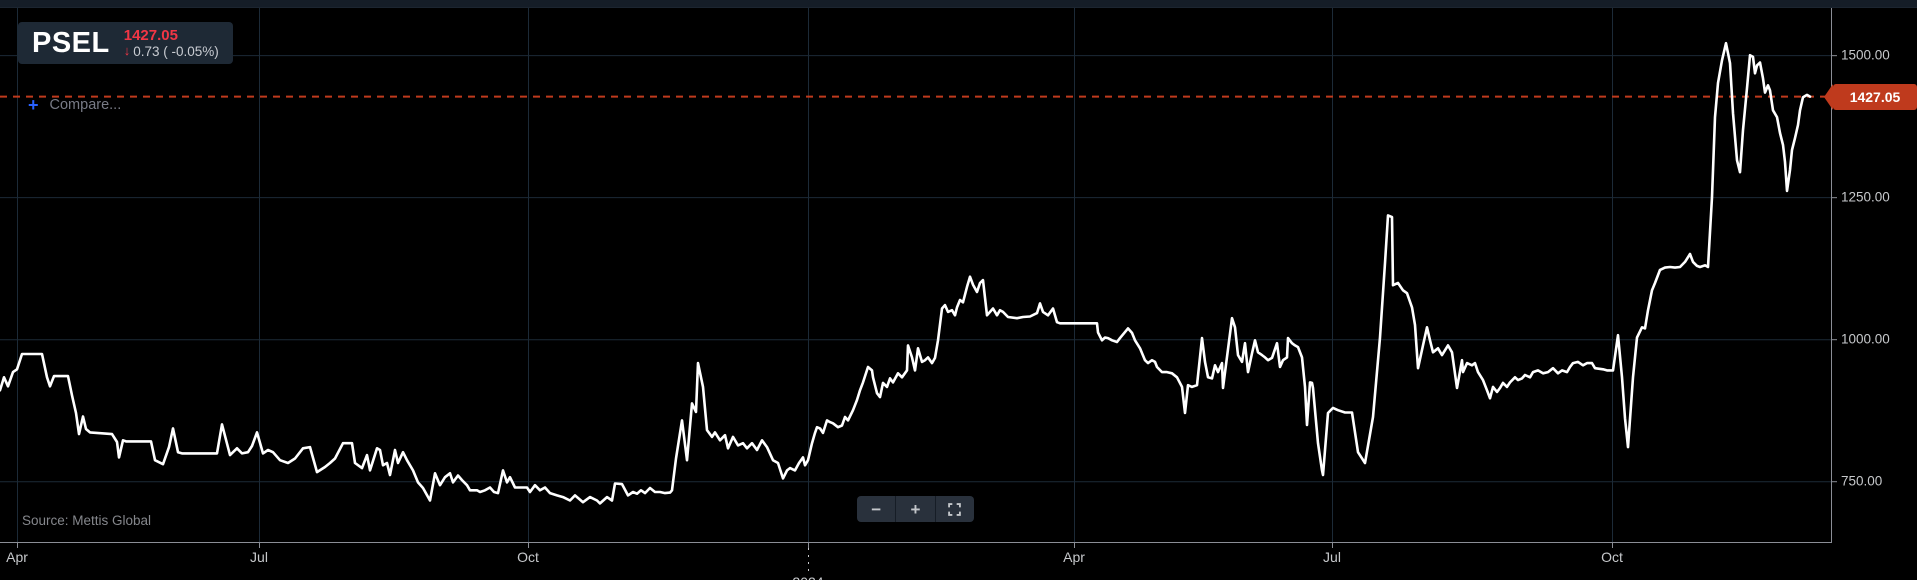  Describe the element at coordinates (1862, 481) in the screenshot. I see `price-axis-label: 750.00` at that location.